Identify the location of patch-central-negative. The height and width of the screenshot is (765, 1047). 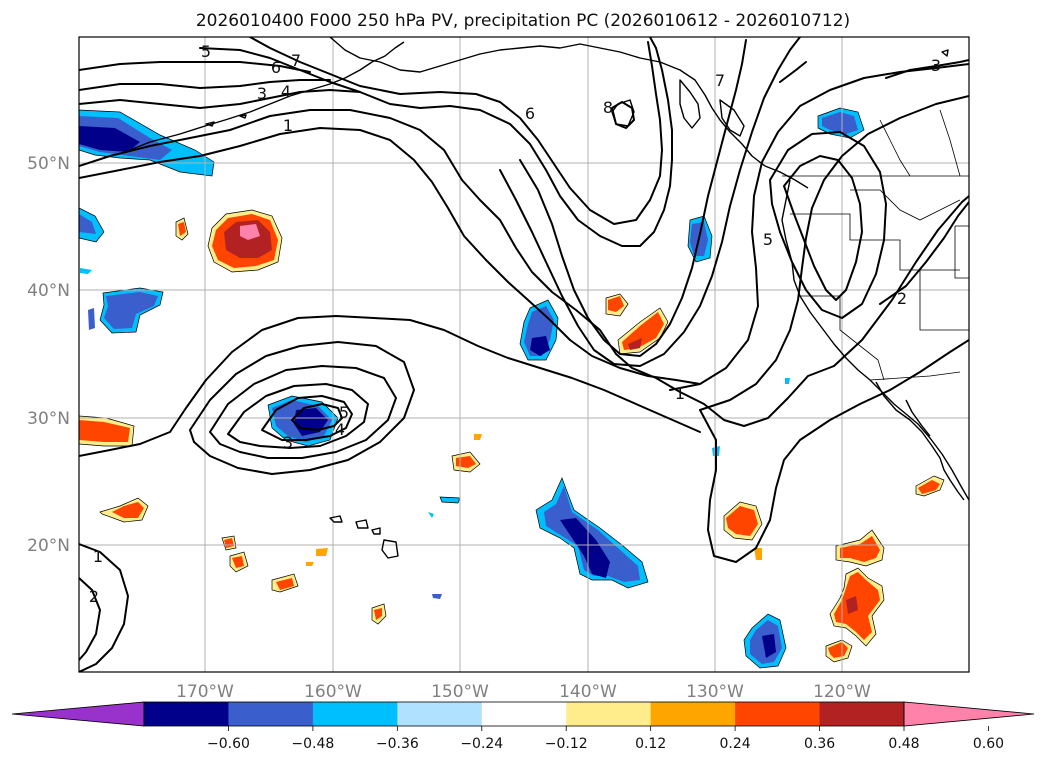
(303, 421).